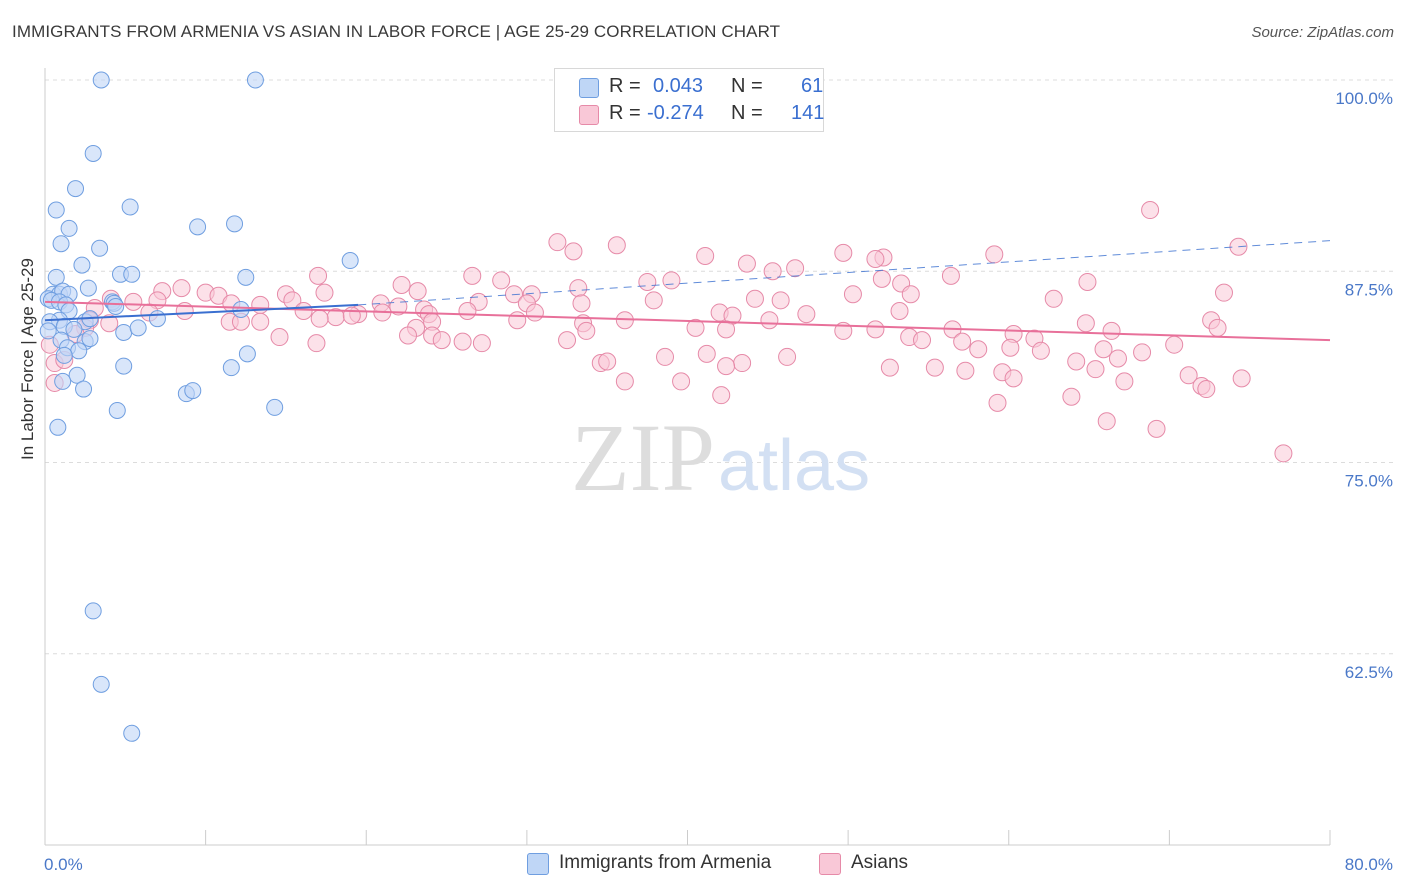  I want to click on watermark-atlas: atlas, so click(794, 466).